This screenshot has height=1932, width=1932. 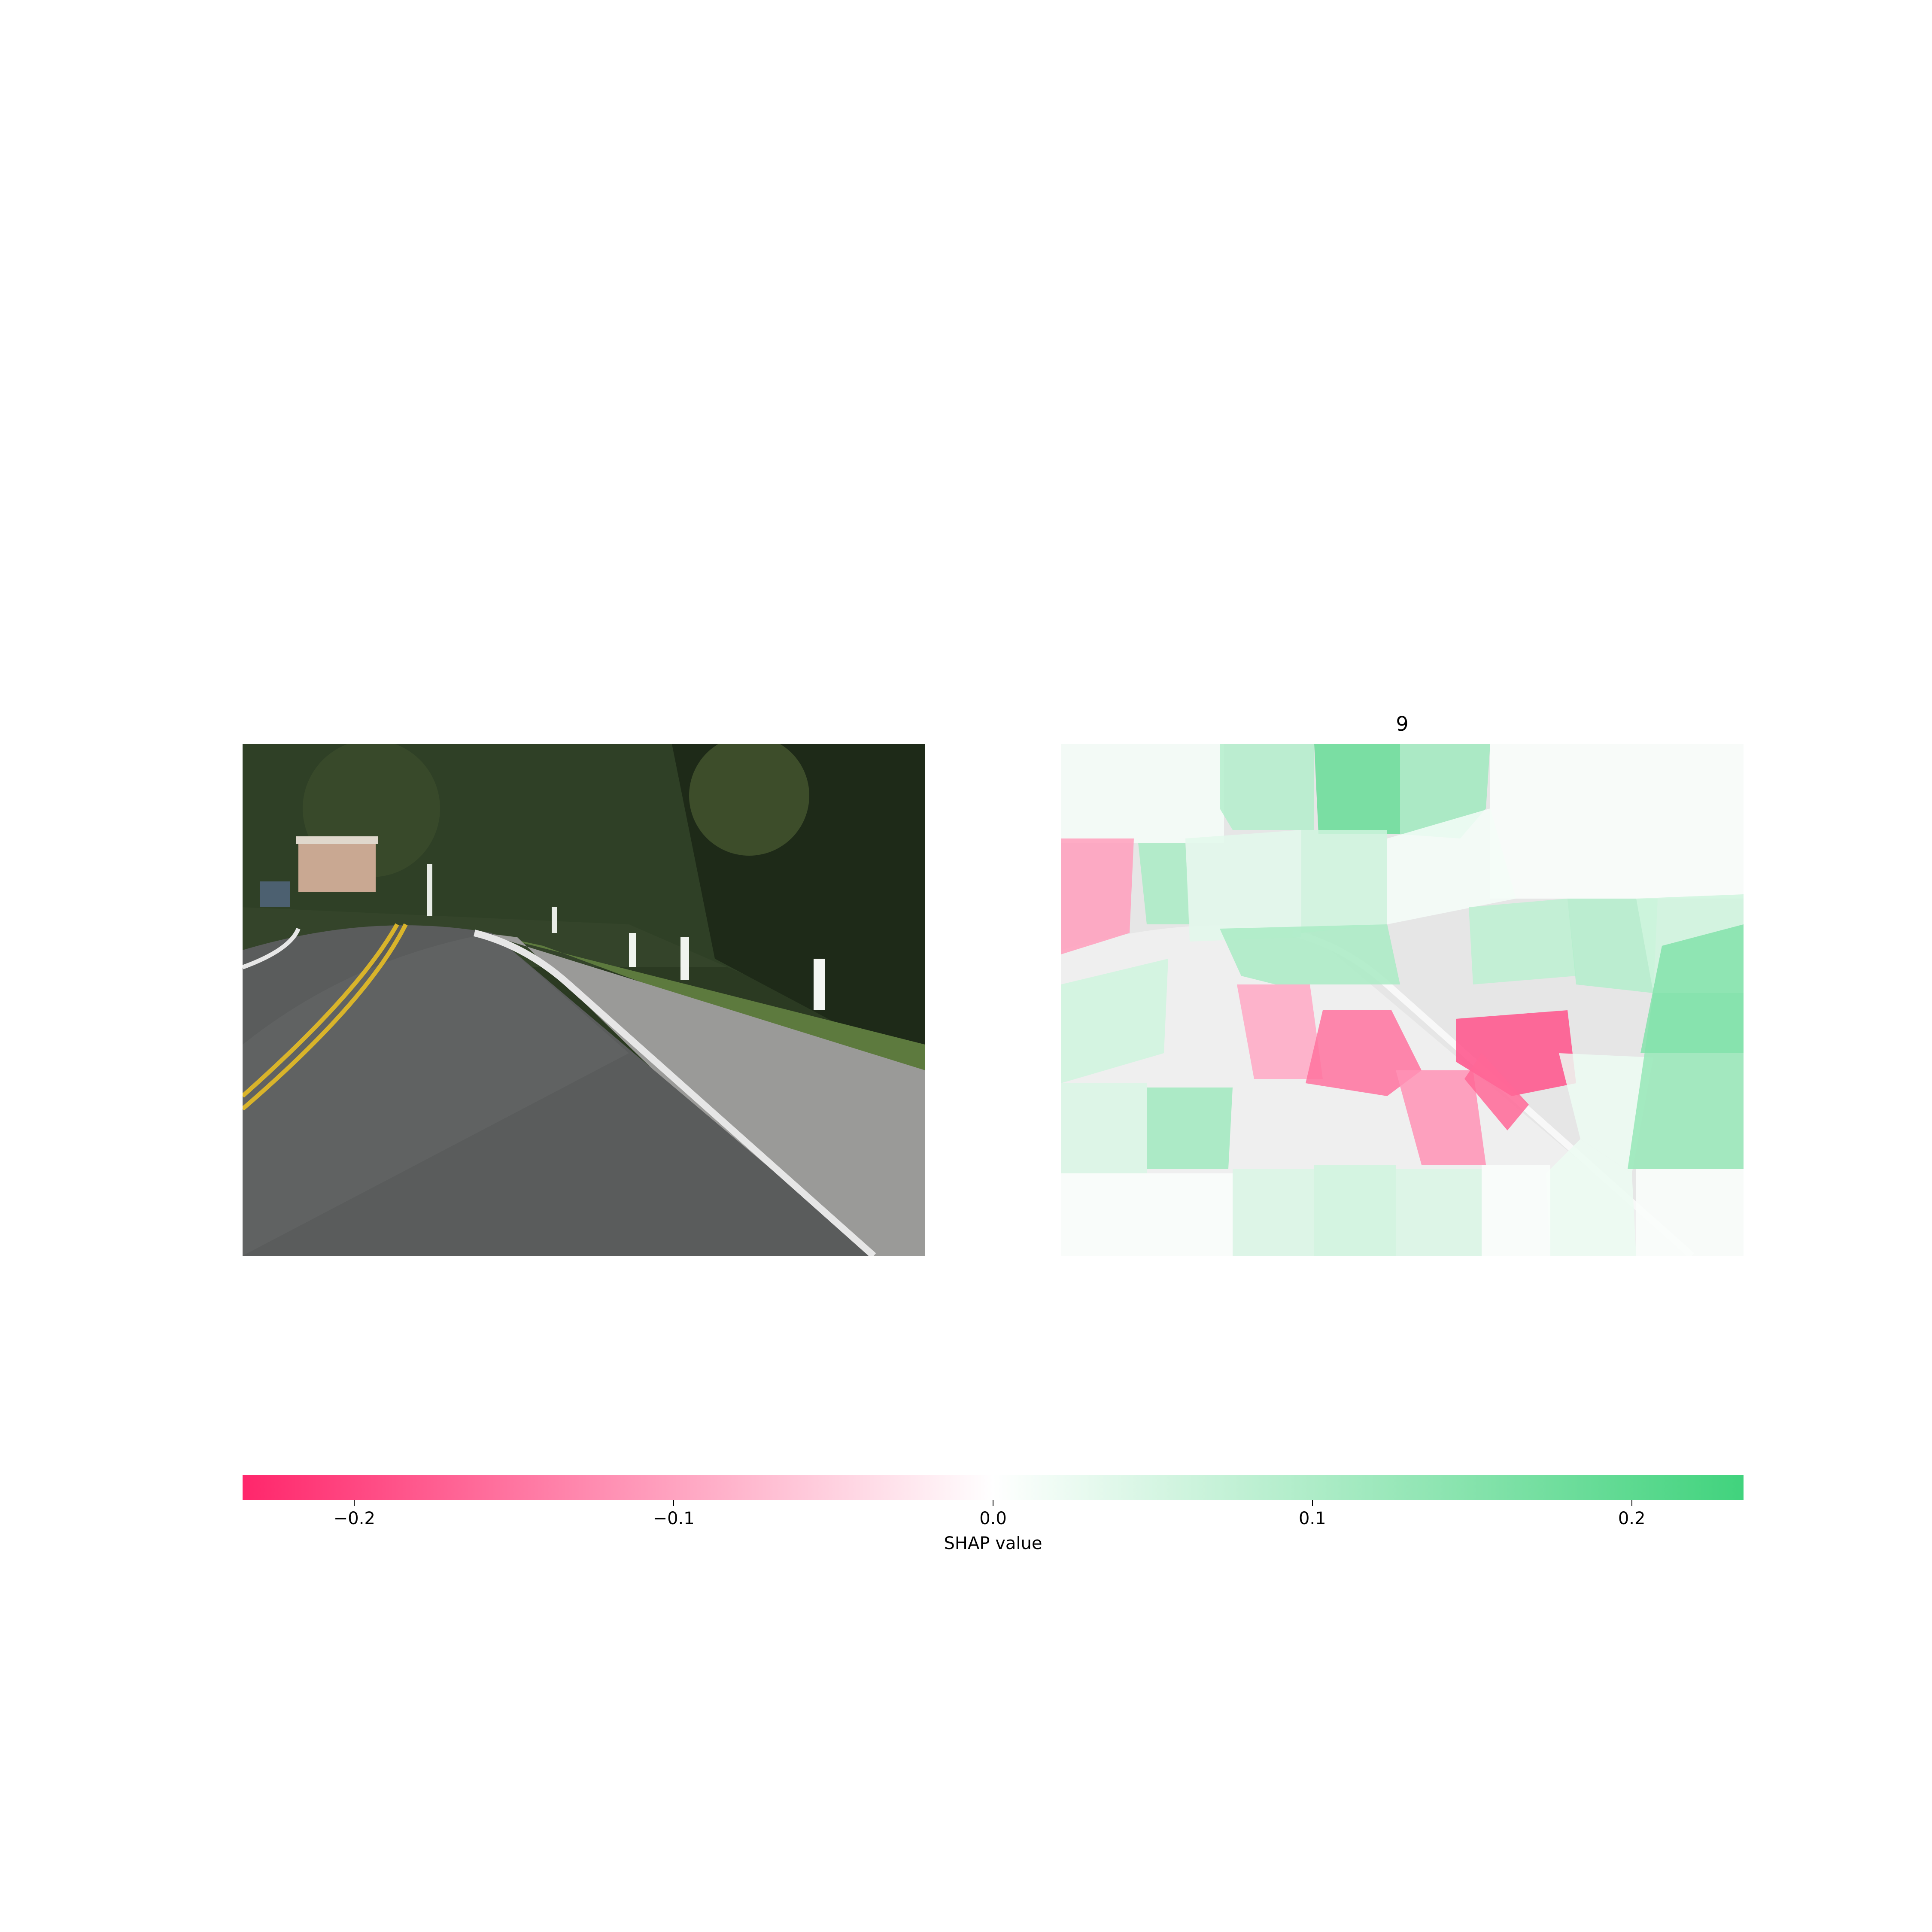 I want to click on colorbar-tick-label: −0.2, so click(x=354, y=1518).